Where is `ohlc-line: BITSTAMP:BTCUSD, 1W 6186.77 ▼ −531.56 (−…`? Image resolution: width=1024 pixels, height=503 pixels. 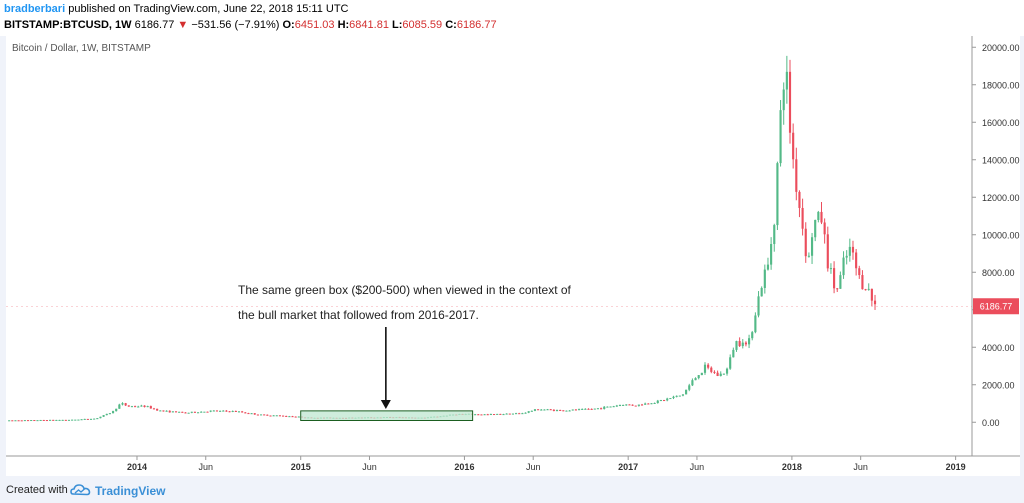
ohlc-line: BITSTAMP:BTCUSD, 1W 6186.77 ▼ −531.56 (−… is located at coordinates (250, 25).